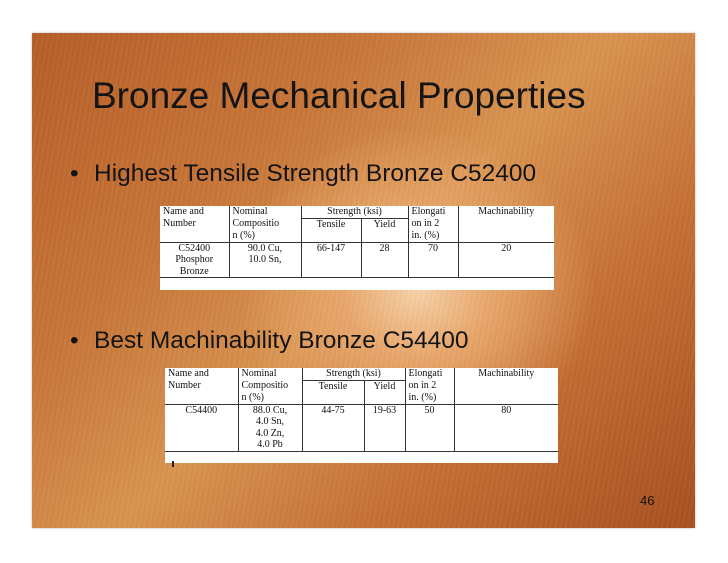  I want to click on cell-name: C54400, so click(201, 410).